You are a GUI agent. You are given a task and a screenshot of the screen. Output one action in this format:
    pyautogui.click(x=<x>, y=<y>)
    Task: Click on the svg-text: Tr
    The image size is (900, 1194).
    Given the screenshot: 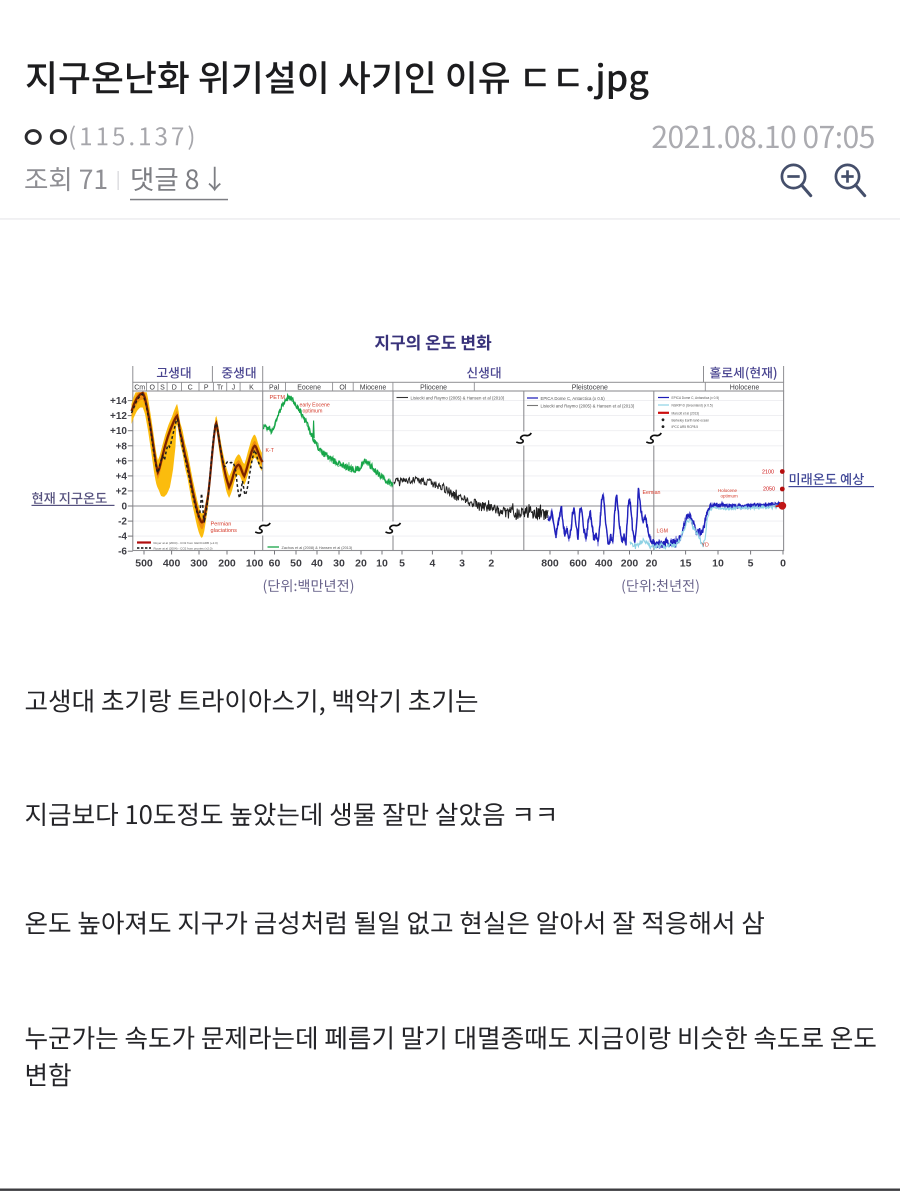 What is the action you would take?
    pyautogui.click(x=220, y=387)
    